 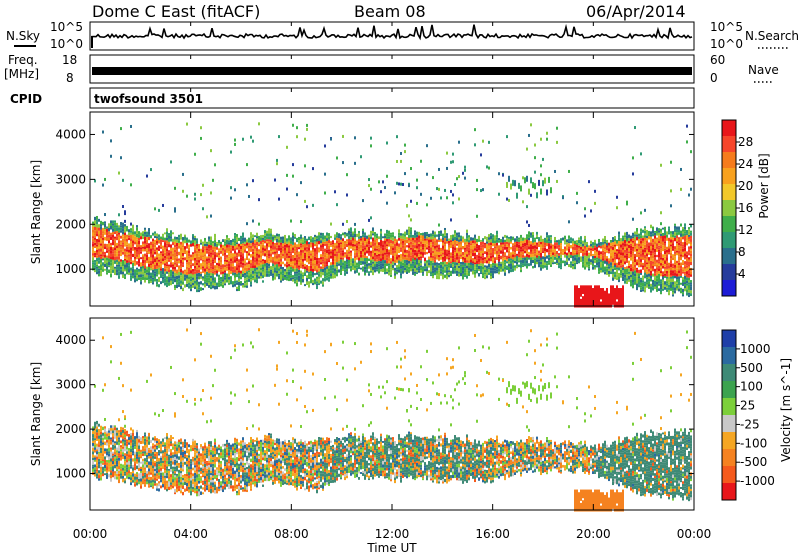 I want to click on freq-unit: [MHz], so click(x=21, y=74).